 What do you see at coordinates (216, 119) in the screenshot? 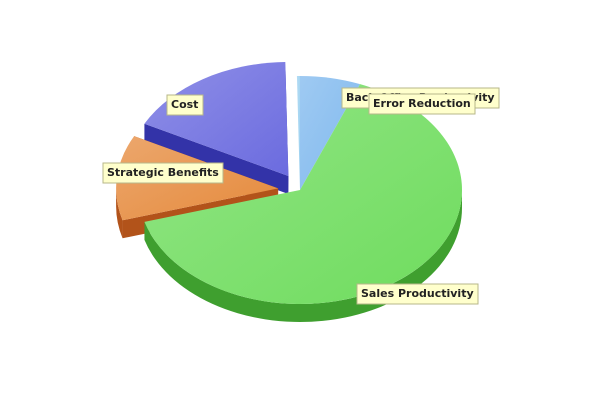
I see `pie-slice-cost` at bounding box center [216, 119].